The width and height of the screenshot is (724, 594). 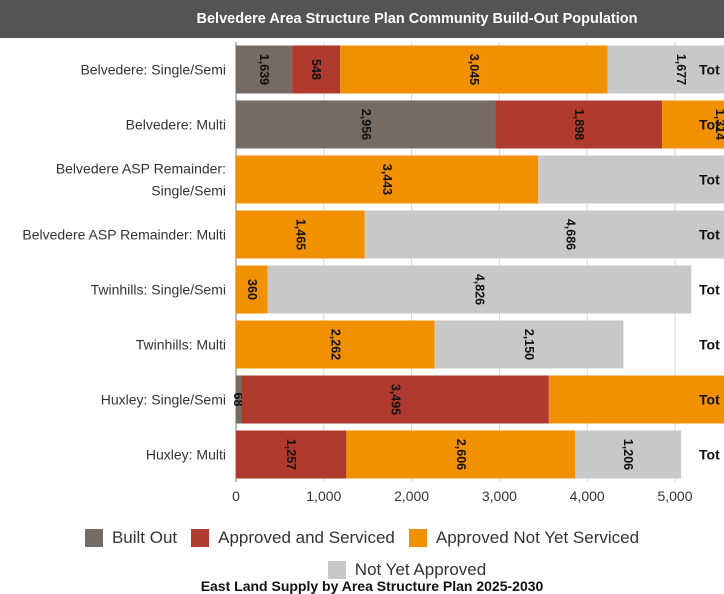 I want to click on legend-label-not-approved: Not Yet Approved, so click(x=420, y=569).